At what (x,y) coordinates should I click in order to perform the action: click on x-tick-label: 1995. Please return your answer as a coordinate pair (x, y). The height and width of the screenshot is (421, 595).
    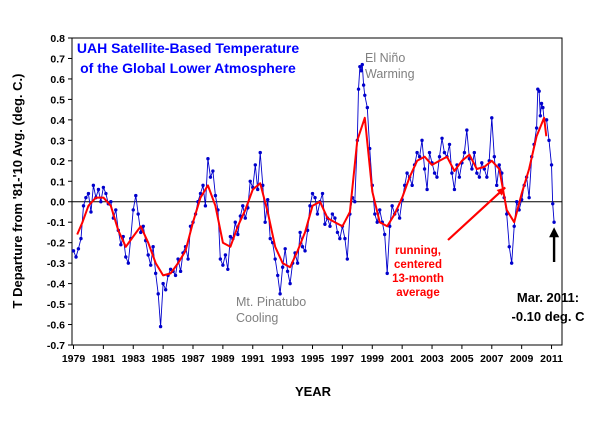
    Looking at the image, I should click on (313, 359).